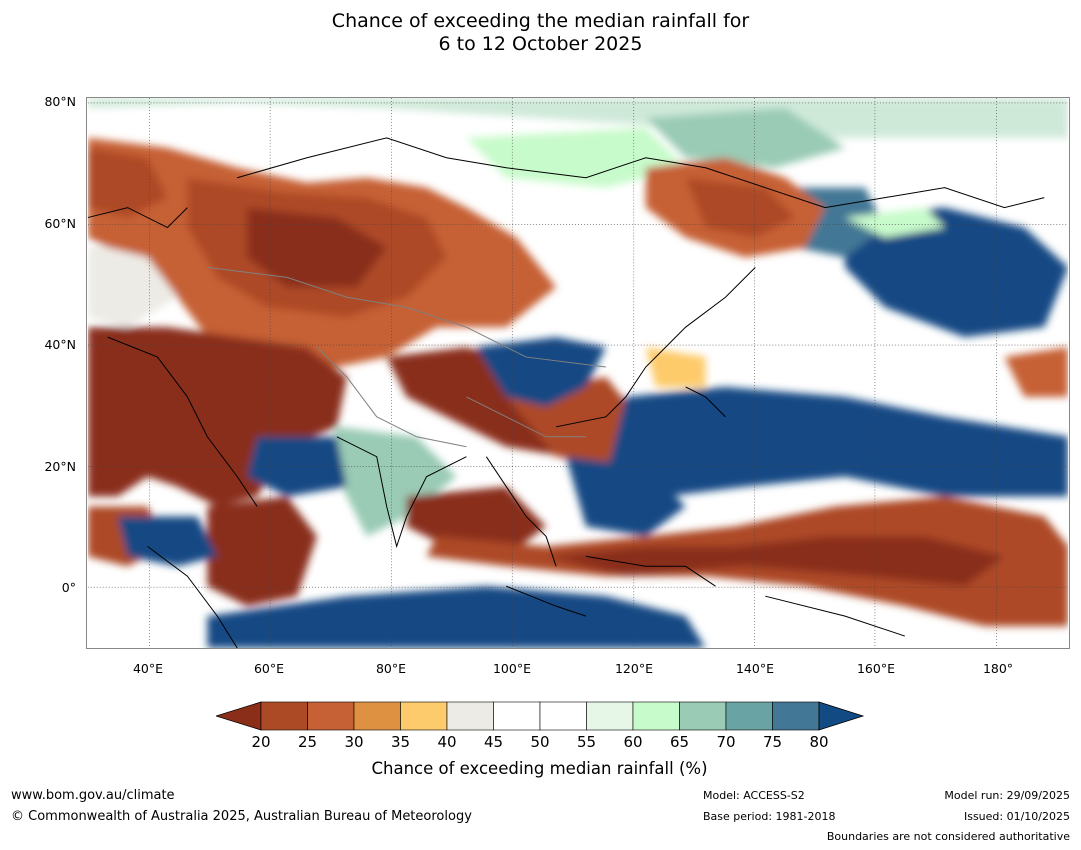 This screenshot has width=1081, height=850. Describe the element at coordinates (261, 742) in the screenshot. I see `colorbar-tick-label: 20` at that location.